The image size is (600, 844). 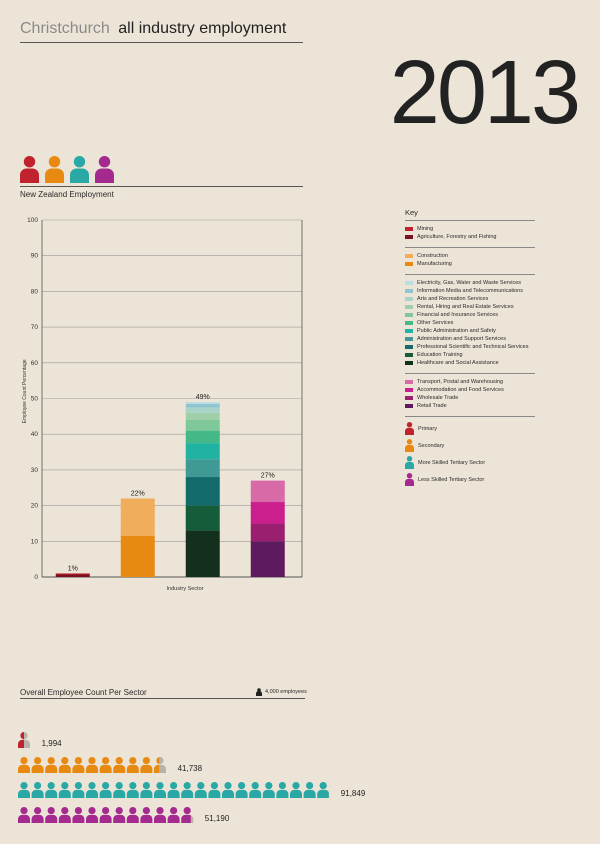 I want to click on y-tick-label: 70, so click(x=35, y=327).